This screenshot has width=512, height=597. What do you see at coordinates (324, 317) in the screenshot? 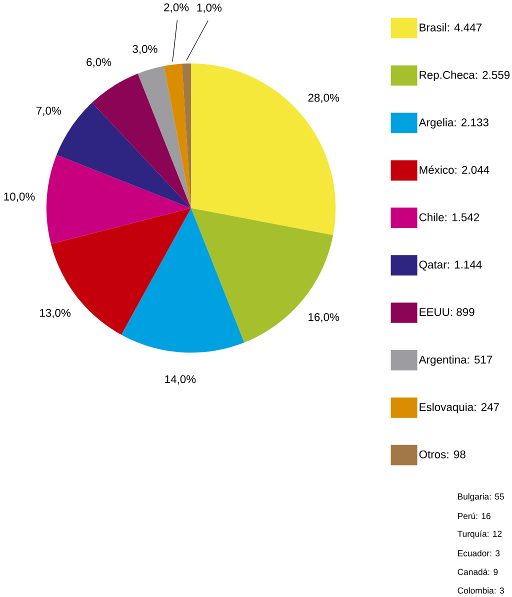
I see `data-label: 16,0%` at bounding box center [324, 317].